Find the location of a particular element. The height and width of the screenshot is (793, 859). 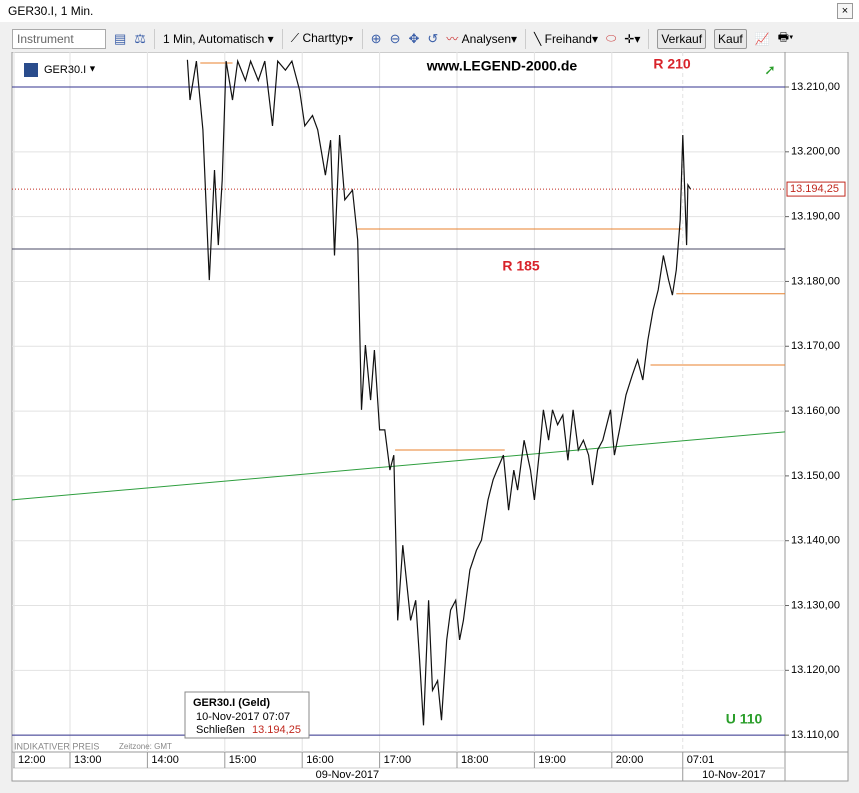

print-icon: 🖶▾ is located at coordinates (785, 37).